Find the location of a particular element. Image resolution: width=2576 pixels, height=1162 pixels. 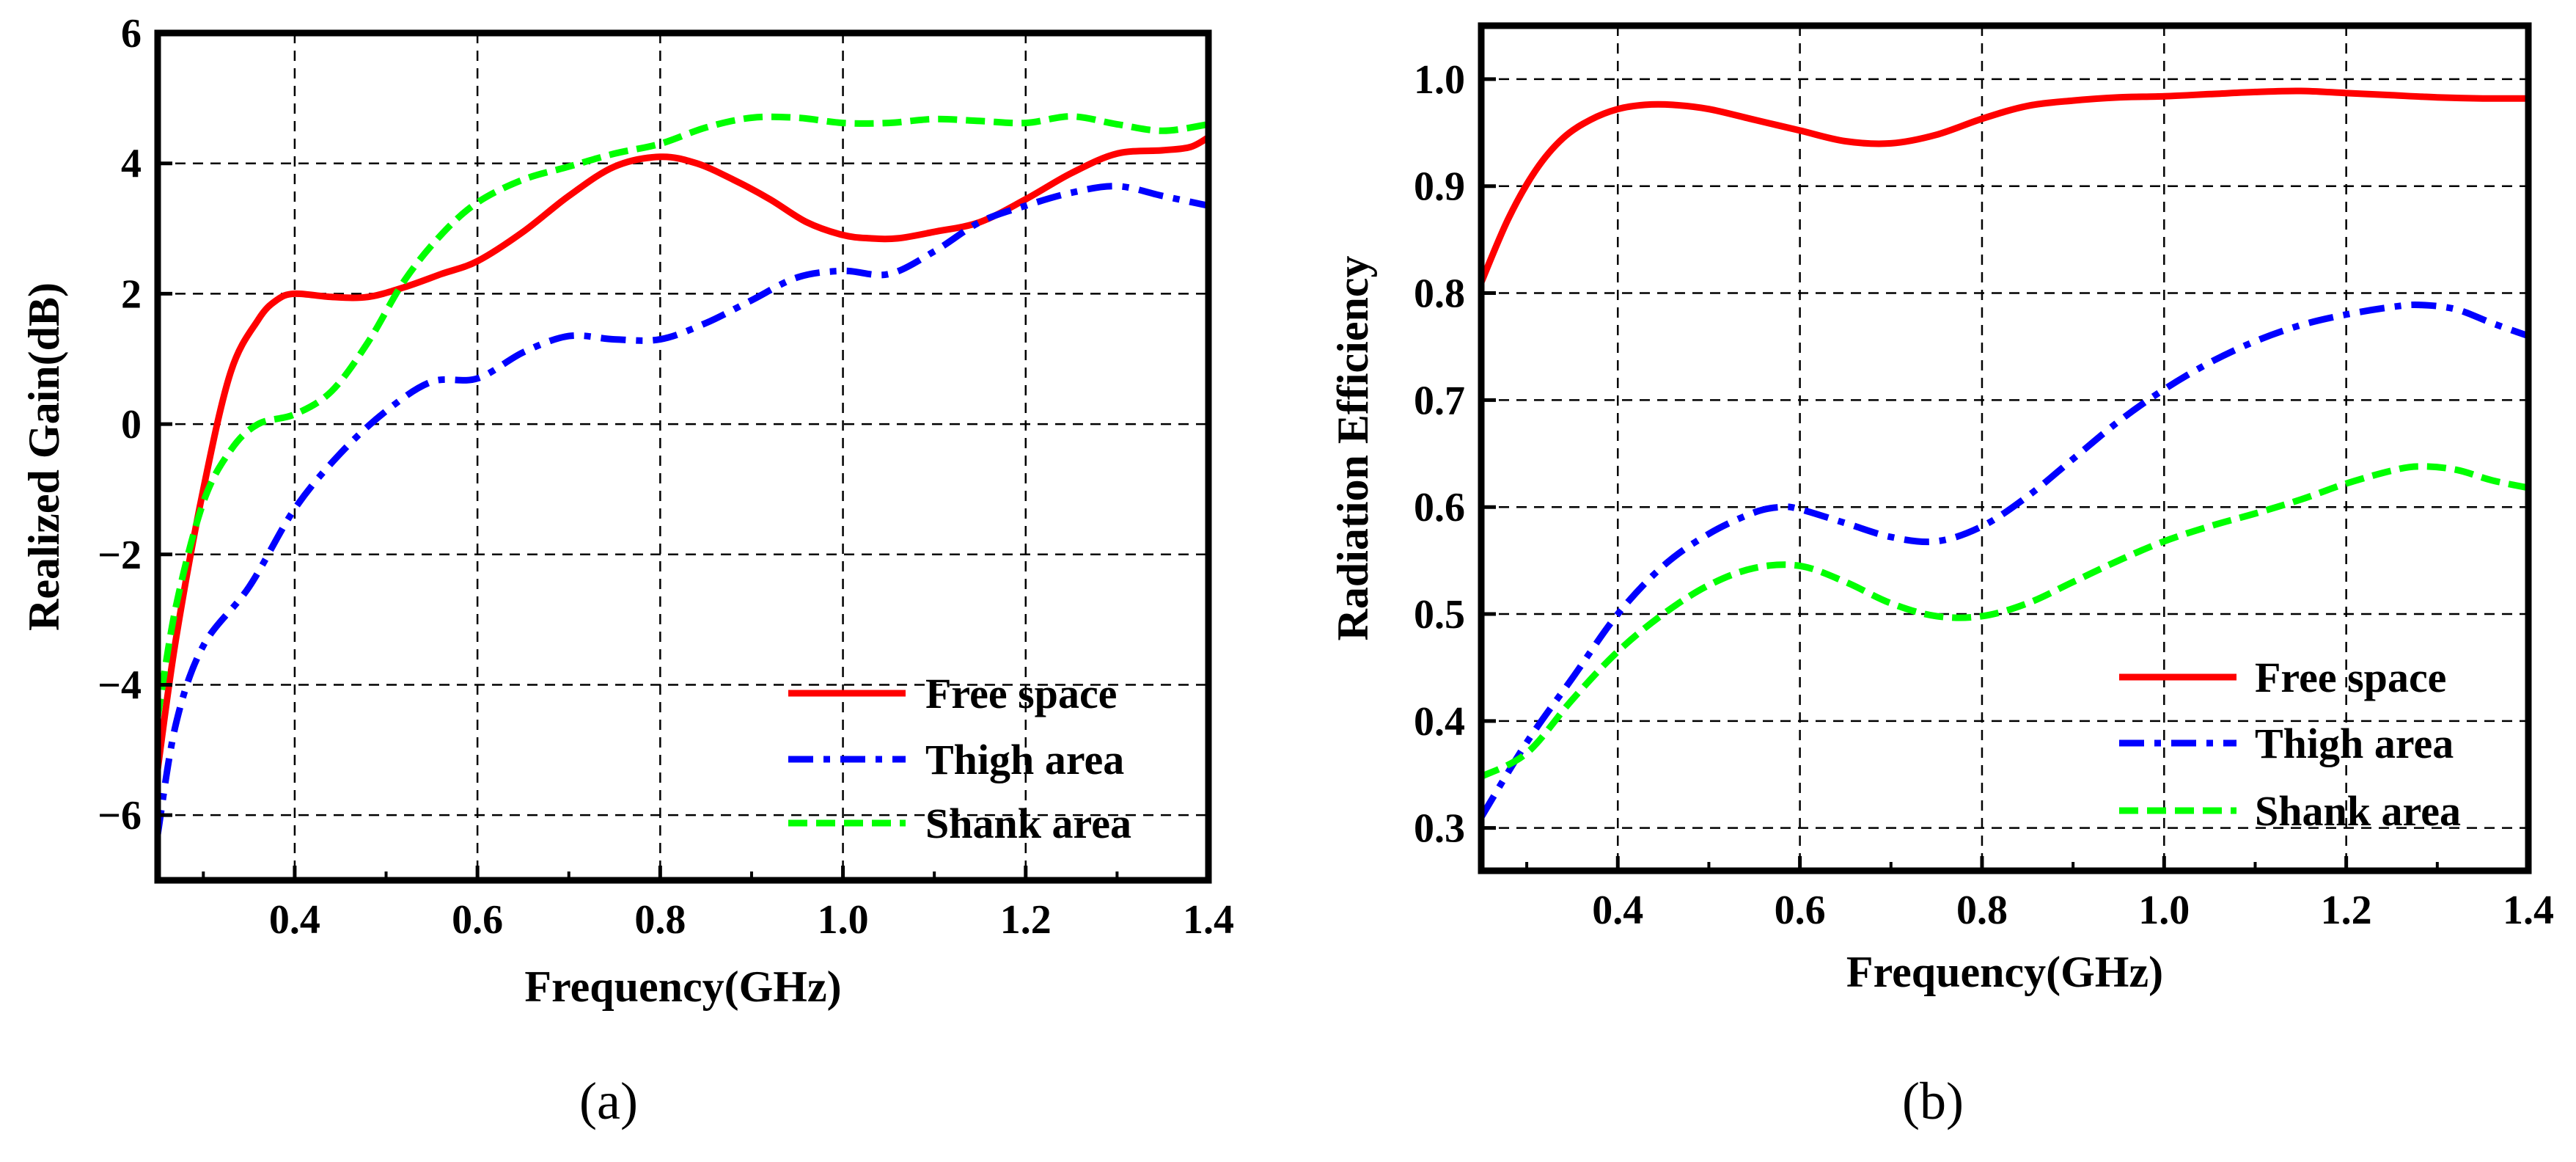

chart-a-y-tick-label: 0 is located at coordinates (132, 424).